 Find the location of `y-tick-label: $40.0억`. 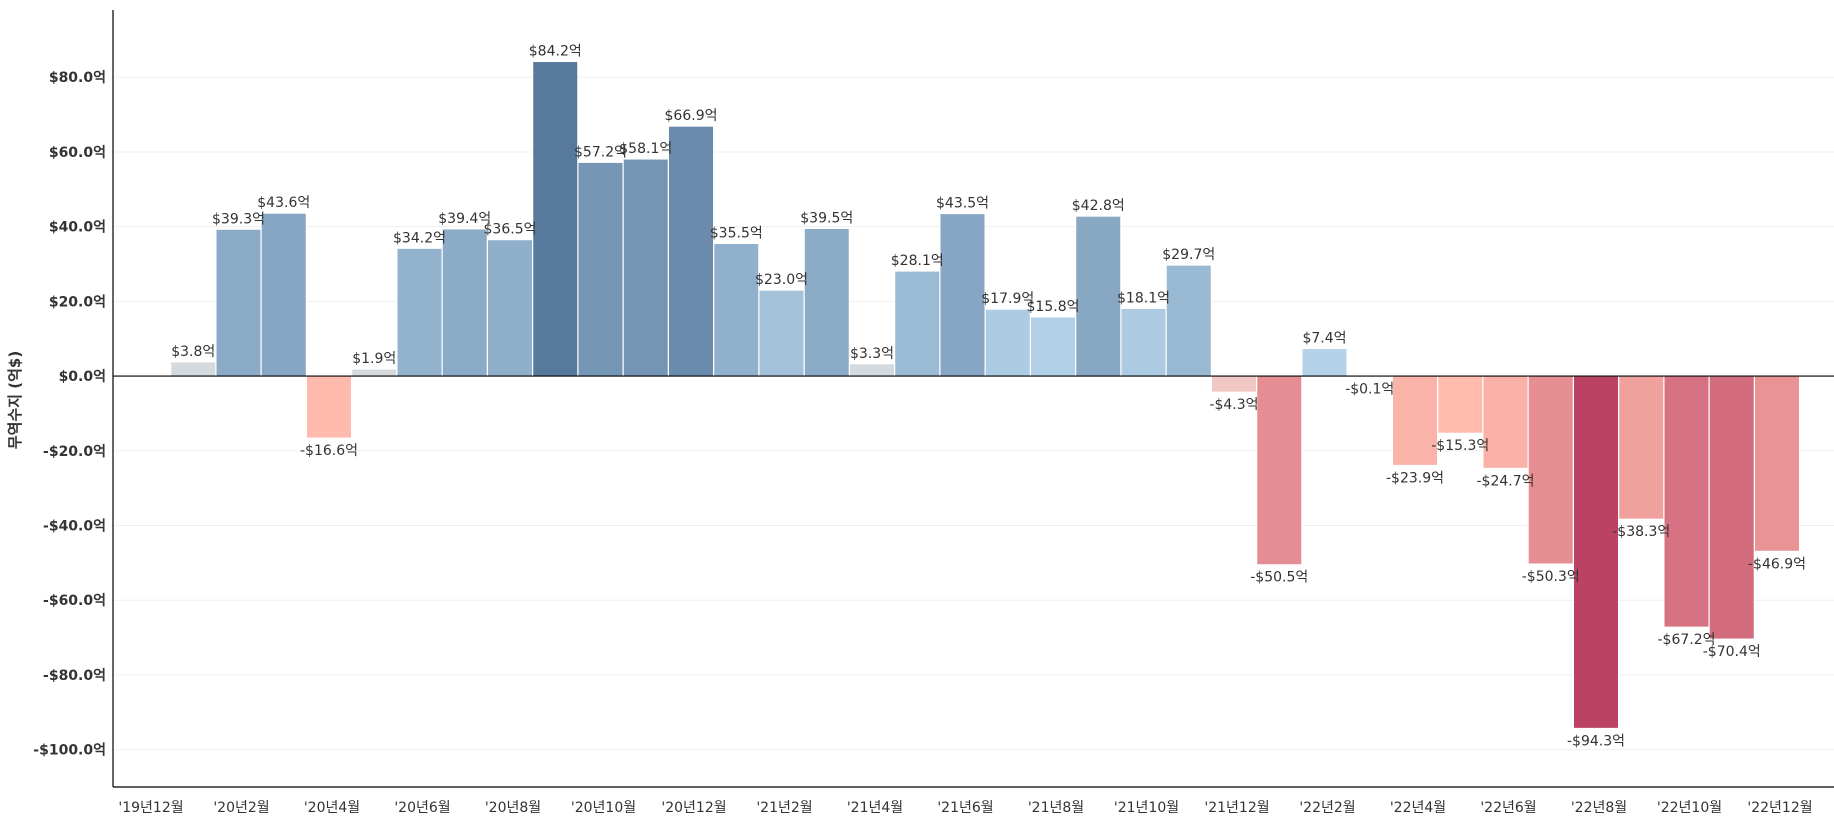

y-tick-label: $40.0억 is located at coordinates (77, 228).